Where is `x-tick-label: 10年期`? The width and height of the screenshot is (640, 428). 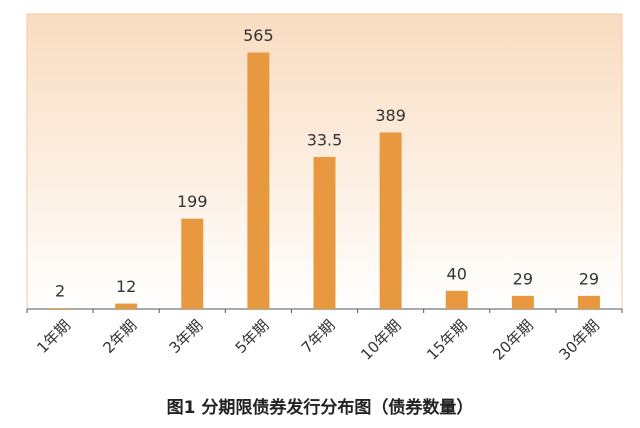
x-tick-label: 10年期 is located at coordinates (380, 339).